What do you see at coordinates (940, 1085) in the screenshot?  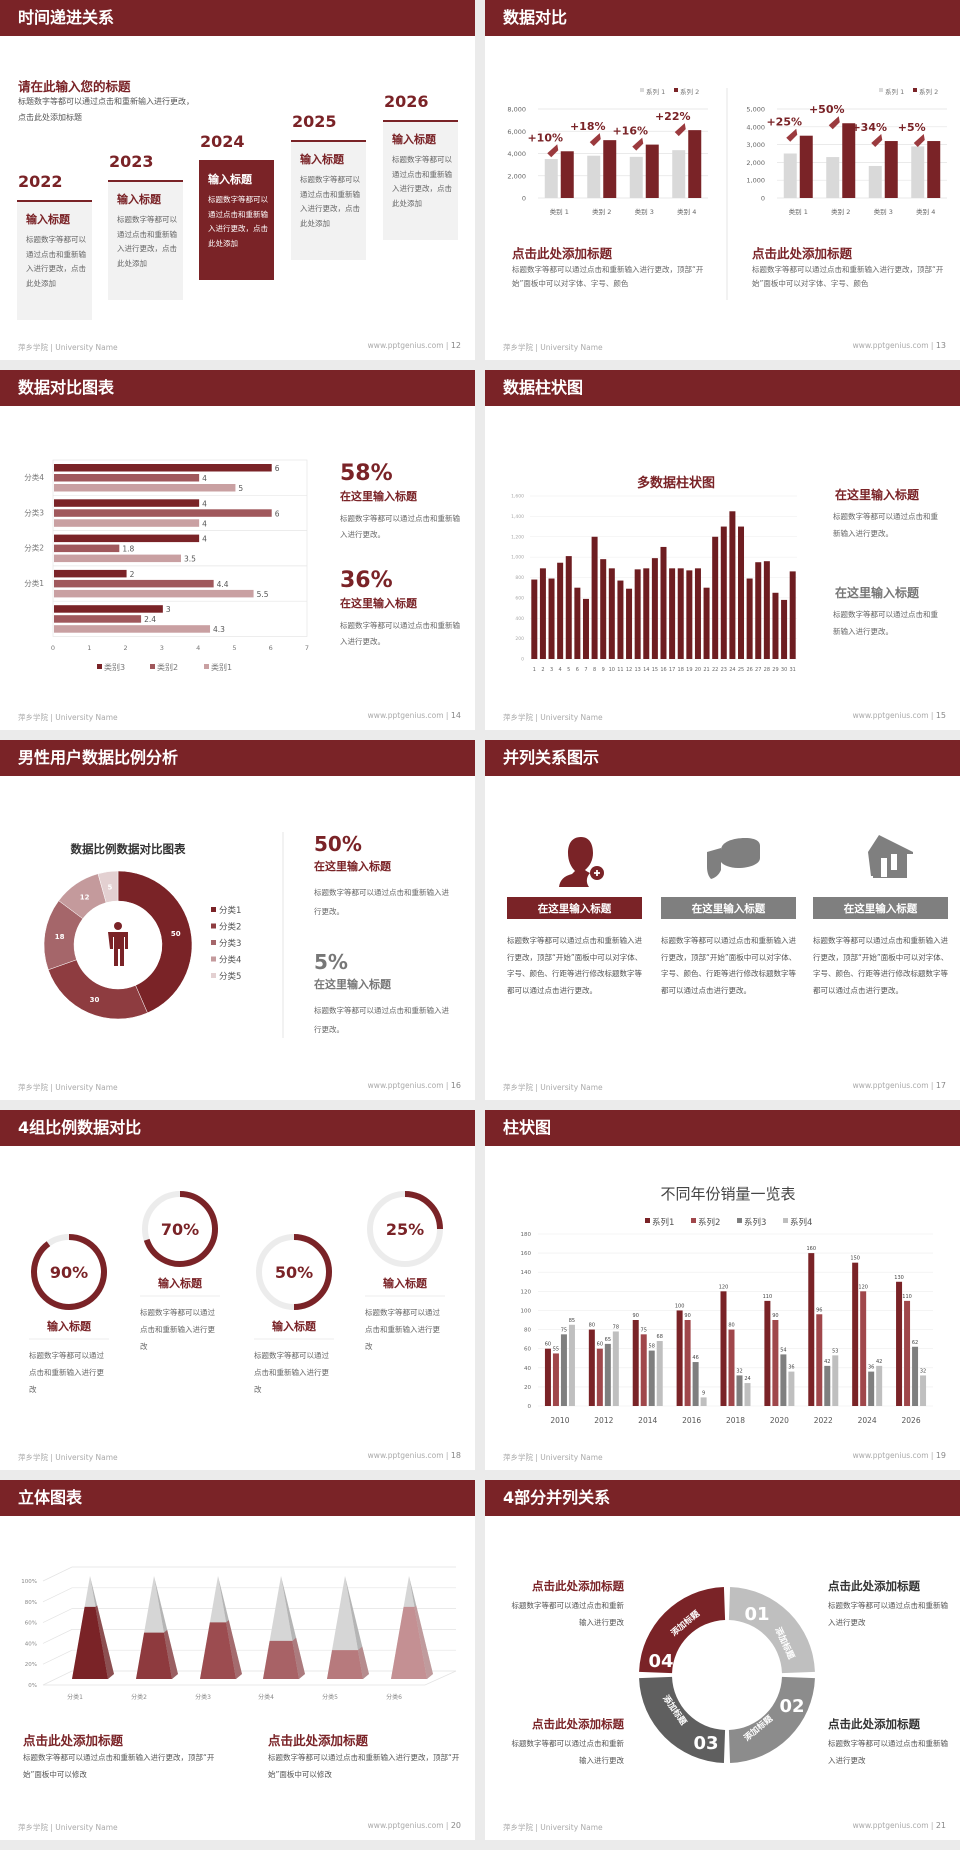 I see `page-number: 17` at bounding box center [940, 1085].